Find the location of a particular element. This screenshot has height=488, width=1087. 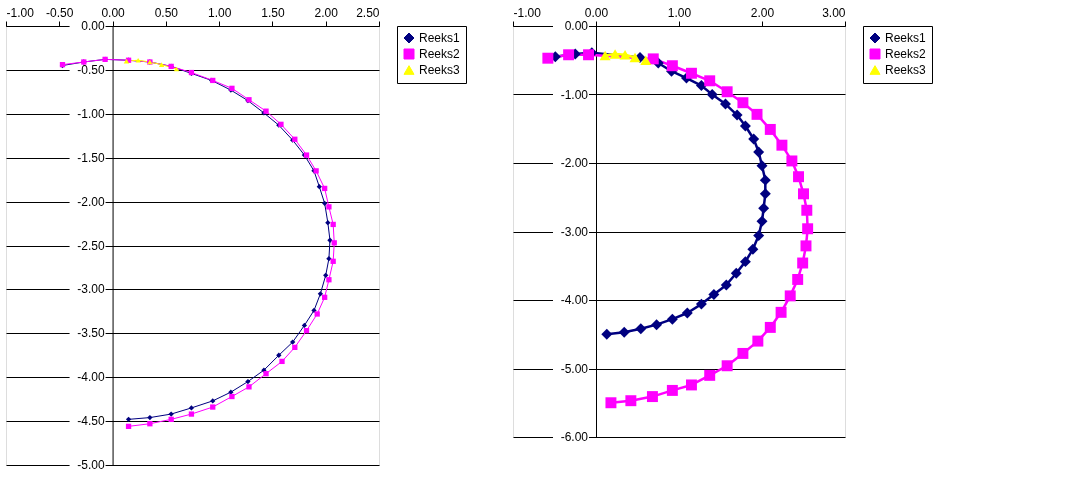

y-tick-label: -4.50 is located at coordinates (91, 421).